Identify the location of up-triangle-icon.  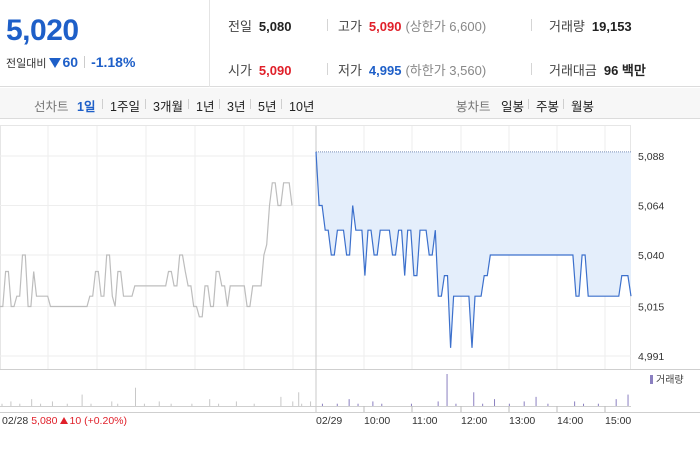
(64, 420).